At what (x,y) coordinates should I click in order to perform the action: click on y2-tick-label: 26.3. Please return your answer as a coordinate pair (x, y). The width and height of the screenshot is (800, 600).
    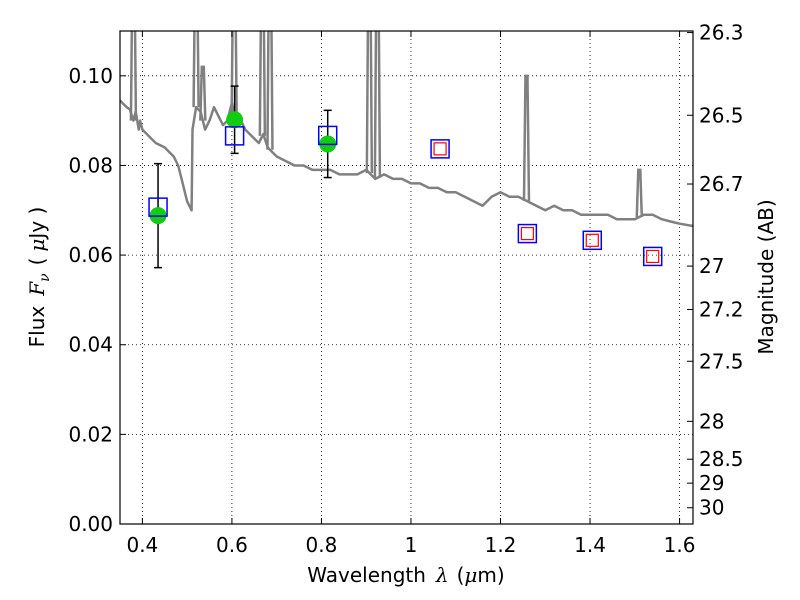
    Looking at the image, I should click on (721, 33).